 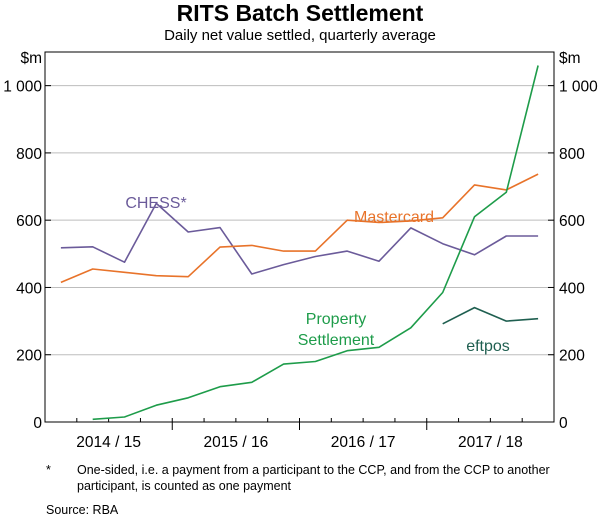 I want to click on y-tick-label-left: 800, so click(x=29, y=154).